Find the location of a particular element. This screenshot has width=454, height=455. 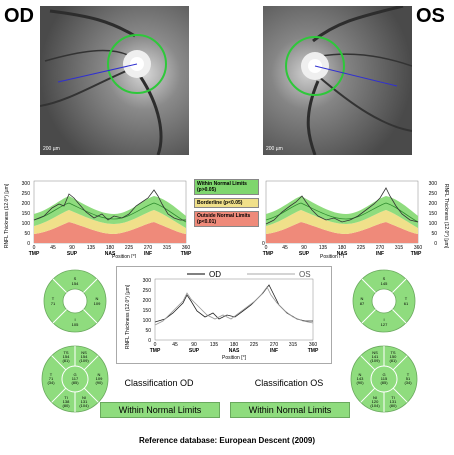

svg-text: 225 is located at coordinates (361, 248).